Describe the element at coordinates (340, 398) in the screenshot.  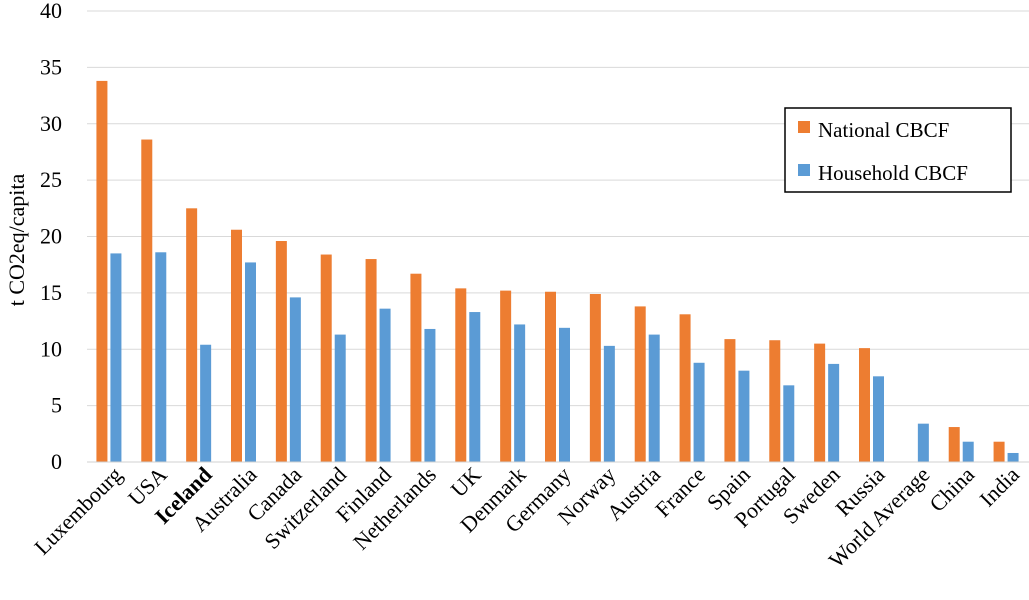
I see `bar-household-switzerland` at that location.